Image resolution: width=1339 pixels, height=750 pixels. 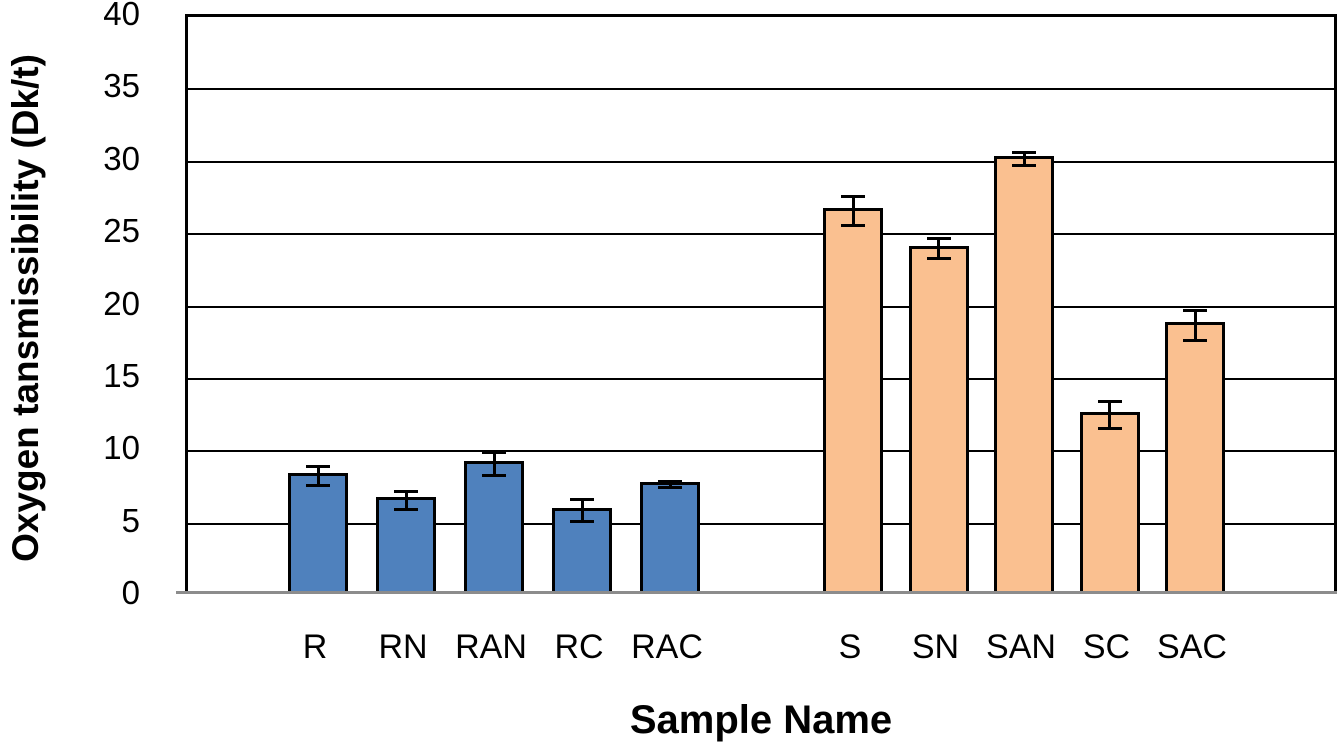 I want to click on x-category-label-S: S, so click(x=850, y=647).